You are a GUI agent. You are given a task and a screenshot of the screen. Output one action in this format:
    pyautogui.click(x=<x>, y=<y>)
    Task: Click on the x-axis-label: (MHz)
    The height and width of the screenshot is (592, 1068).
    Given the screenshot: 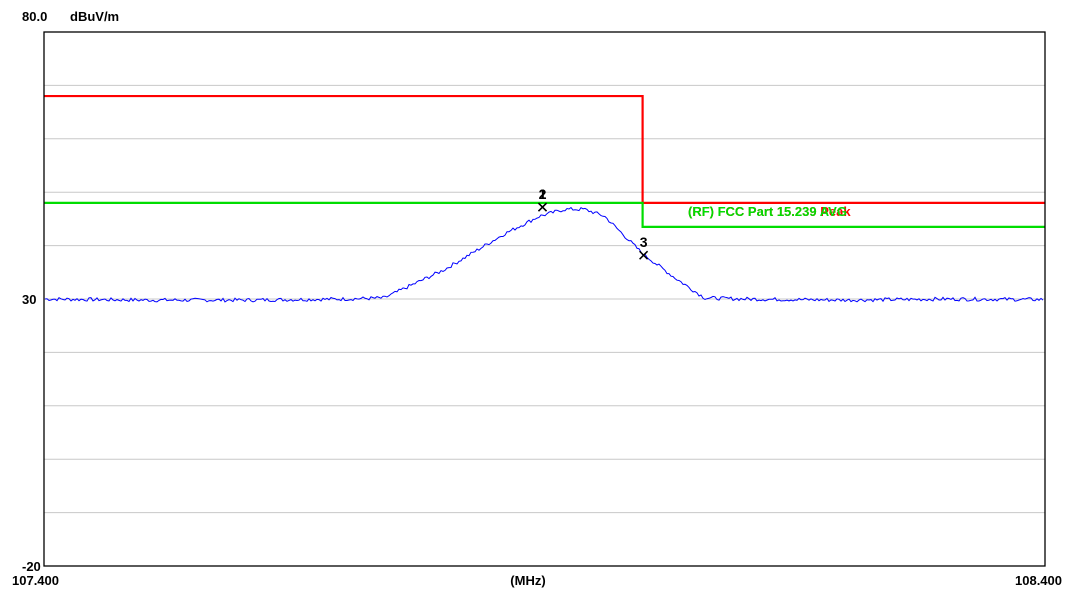 What is the action you would take?
    pyautogui.click(x=527, y=580)
    